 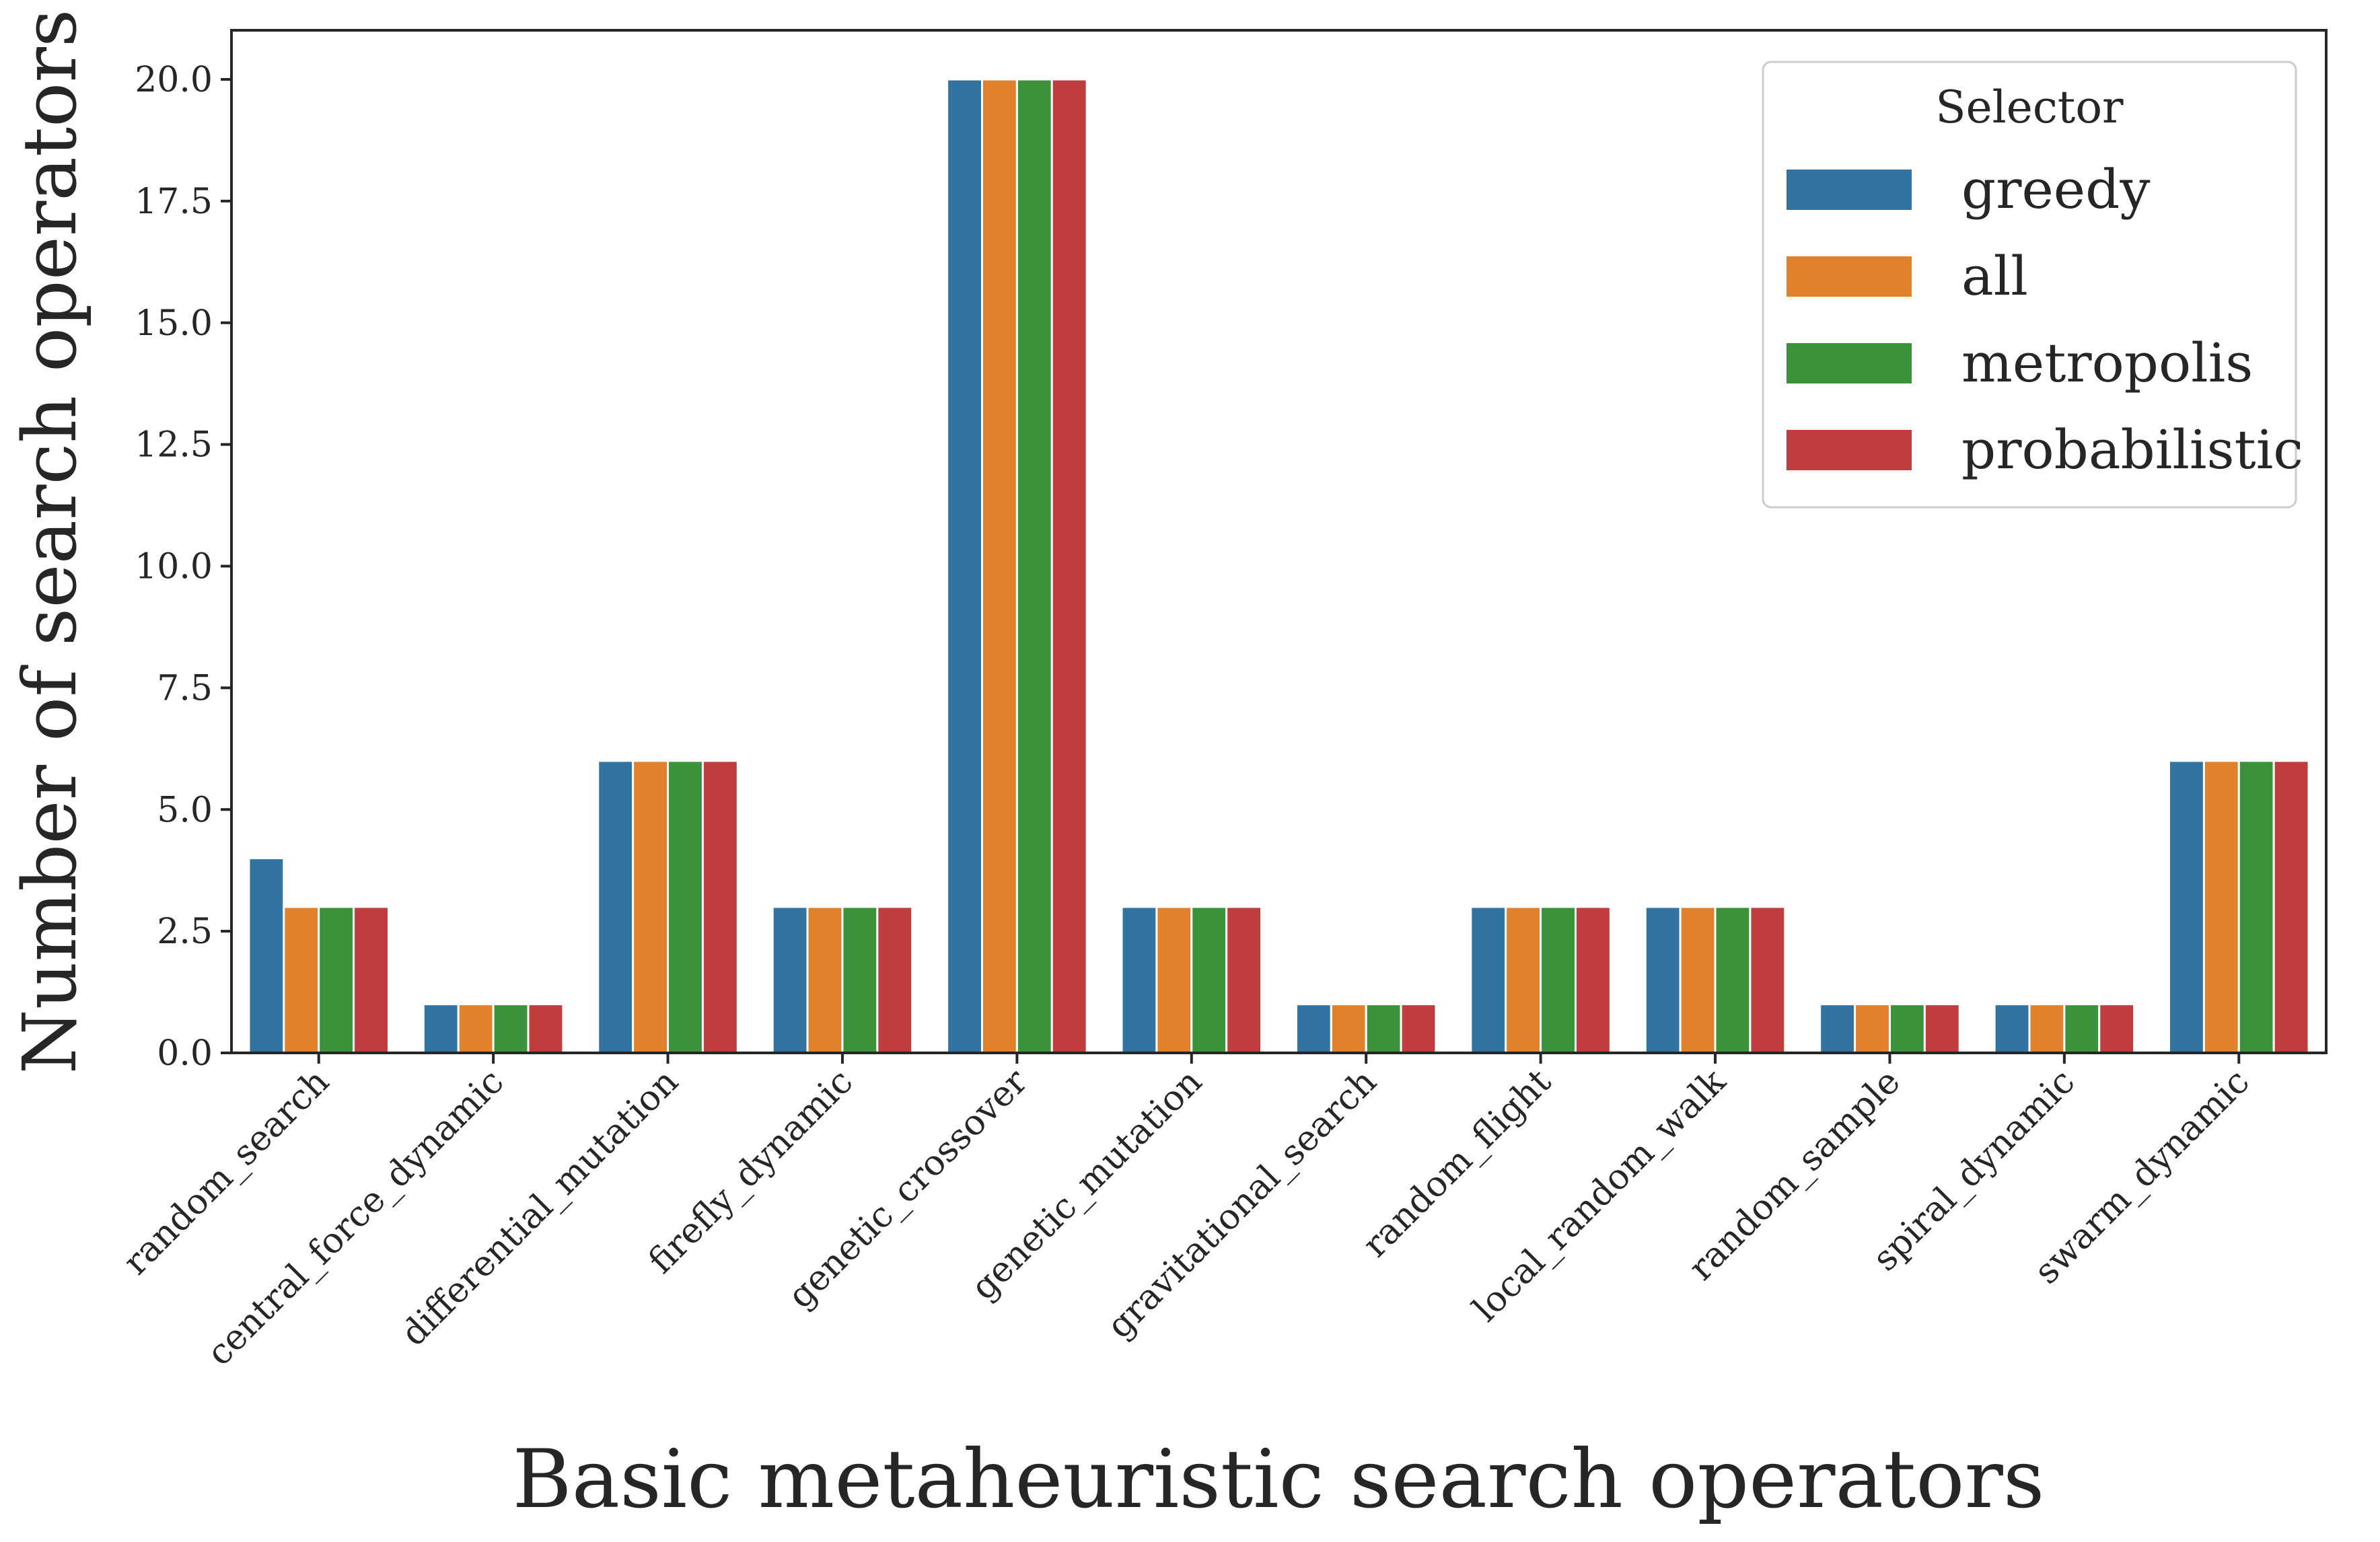 I want to click on y-tick-label: 5.0, so click(x=185, y=810).